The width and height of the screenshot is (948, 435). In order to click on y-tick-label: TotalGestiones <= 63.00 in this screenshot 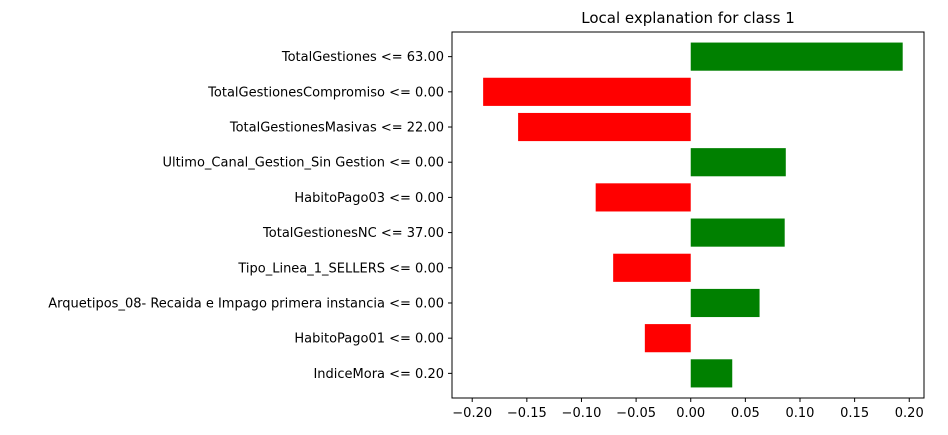, I will do `click(362, 57)`.